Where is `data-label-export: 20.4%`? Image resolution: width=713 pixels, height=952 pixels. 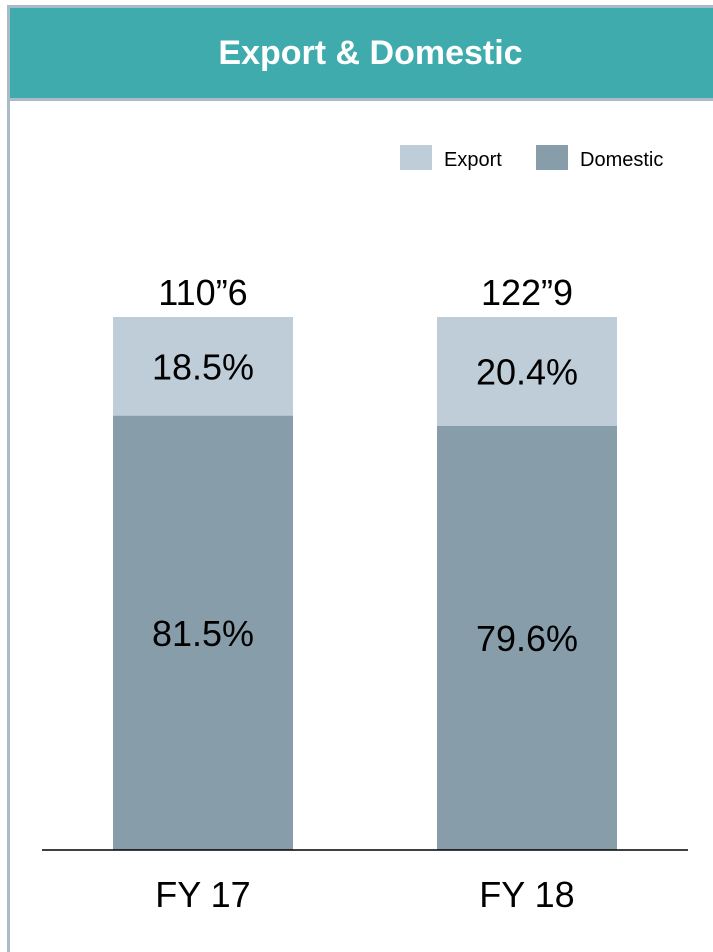
data-label-export: 20.4% is located at coordinates (527, 371).